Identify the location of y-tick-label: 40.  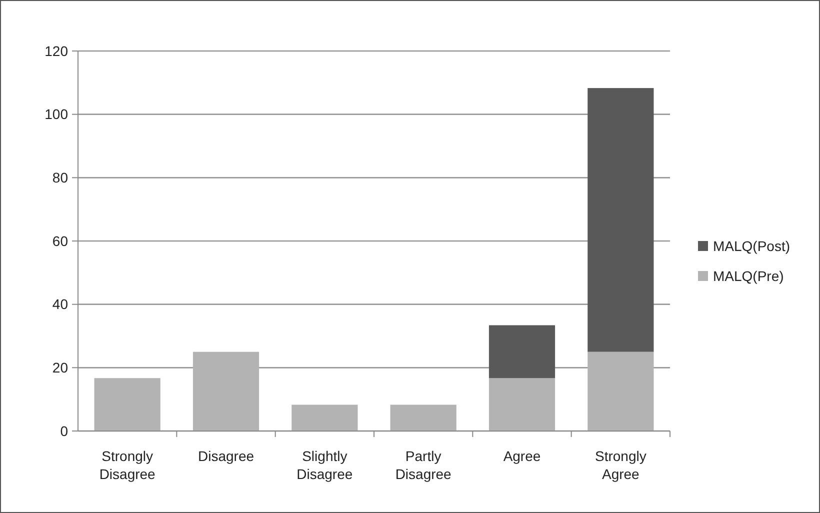
(60, 304).